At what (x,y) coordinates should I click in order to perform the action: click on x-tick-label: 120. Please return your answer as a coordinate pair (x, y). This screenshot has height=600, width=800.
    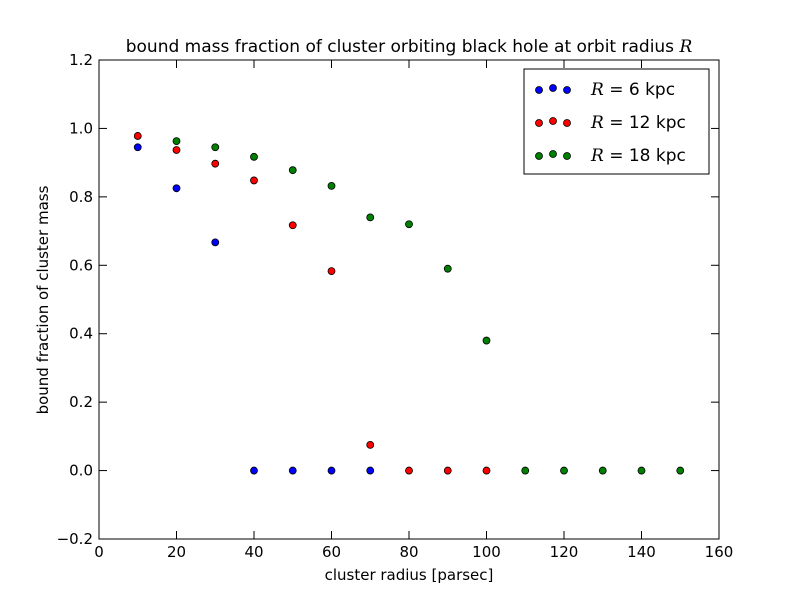
    Looking at the image, I should click on (564, 552).